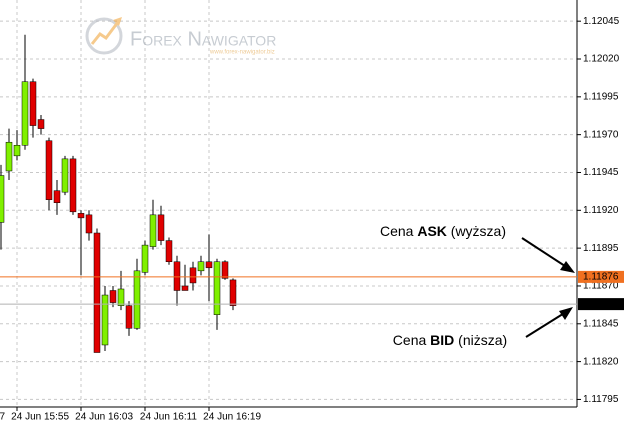 The height and width of the screenshot is (424, 625). I want to click on y-tick-label: 1.11945, so click(601, 172).